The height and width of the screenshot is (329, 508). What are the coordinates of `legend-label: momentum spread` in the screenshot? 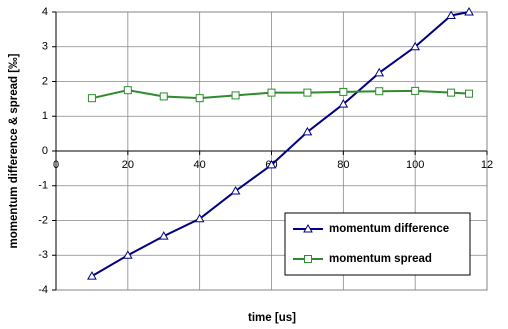 It's located at (380, 259).